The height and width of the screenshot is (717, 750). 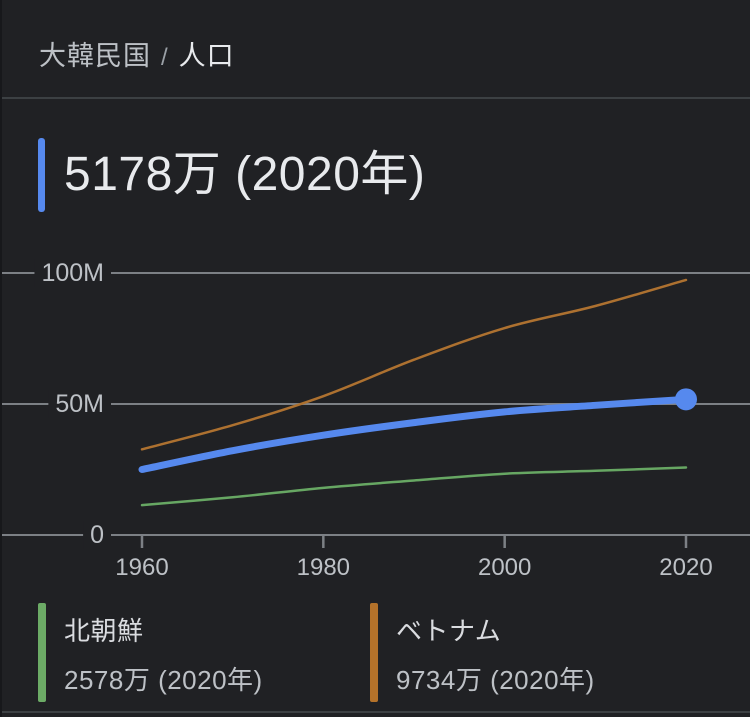 What do you see at coordinates (206, 56) in the screenshot?
I see `breadcrumb-metric: 人口` at bounding box center [206, 56].